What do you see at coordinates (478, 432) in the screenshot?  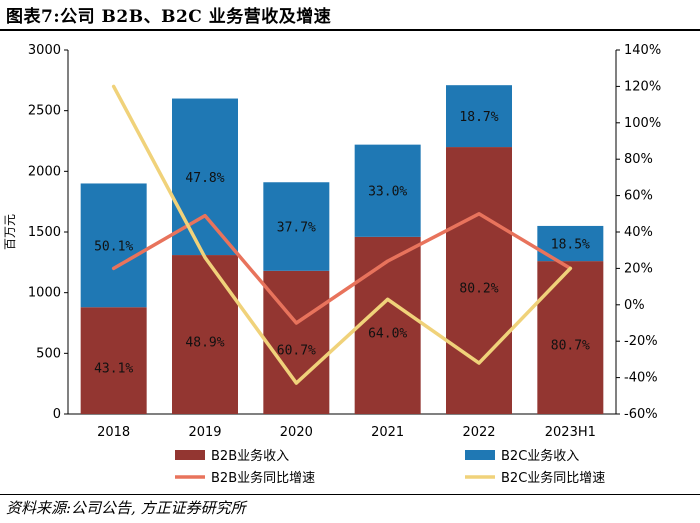 I see `x-tick-label: 2022` at bounding box center [478, 432].